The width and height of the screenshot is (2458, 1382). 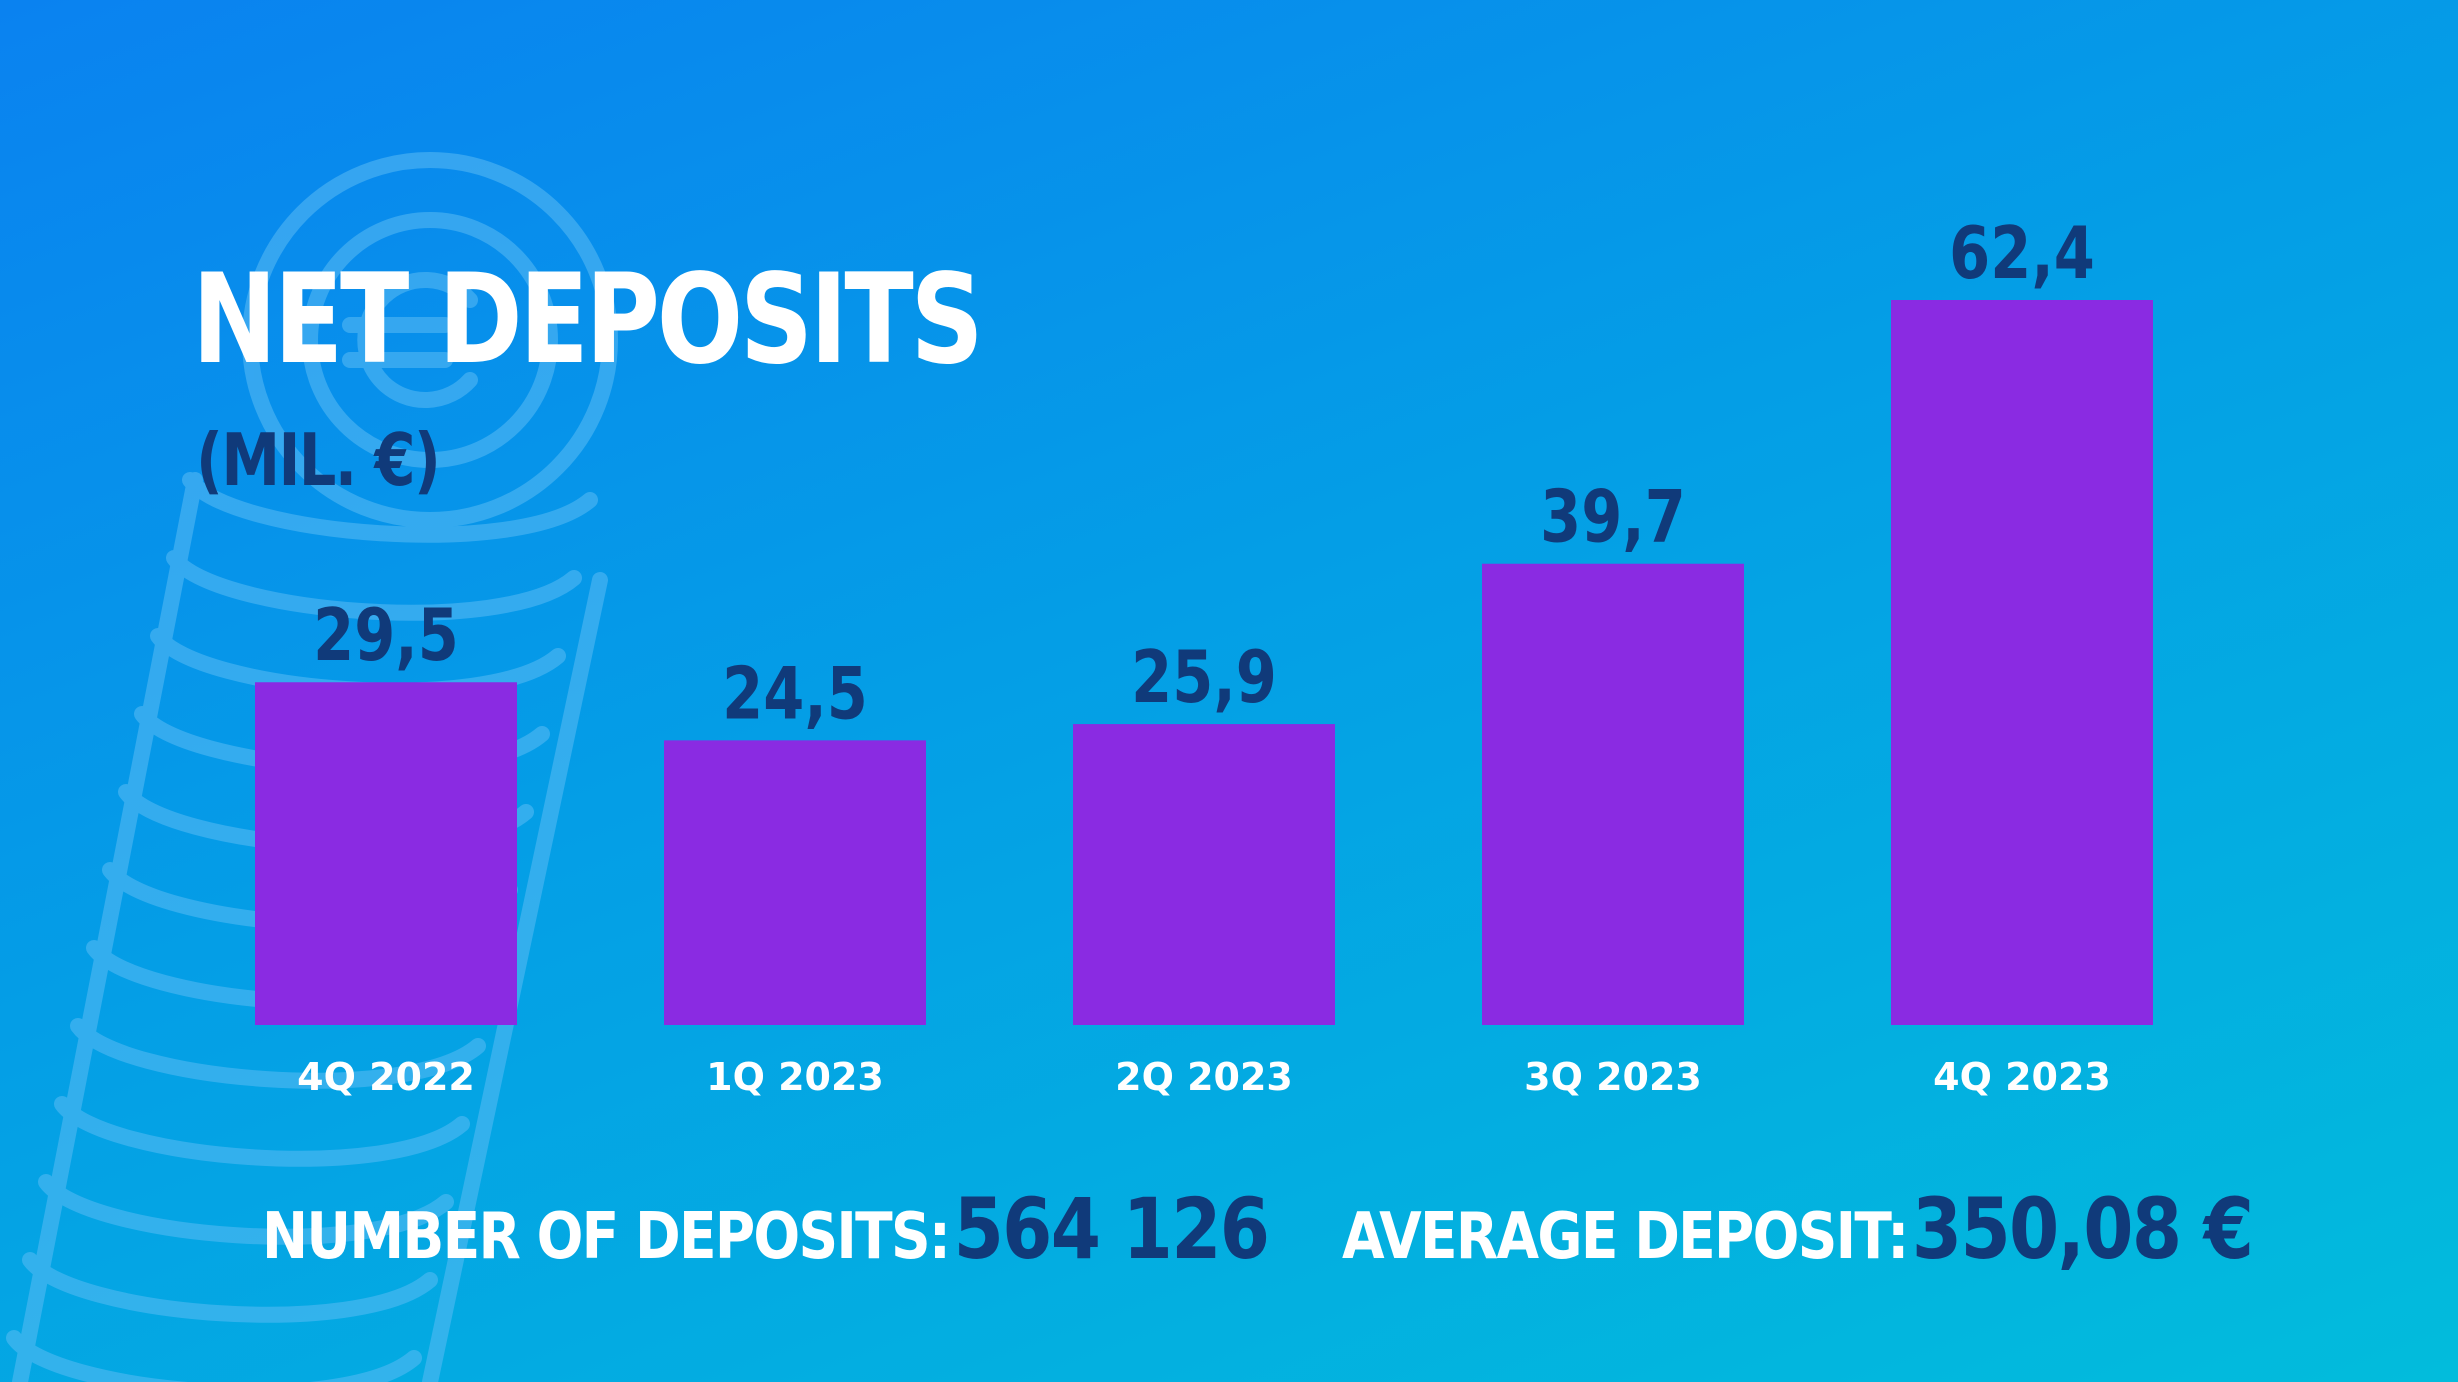 I want to click on bar-4q-2022, so click(x=386, y=853).